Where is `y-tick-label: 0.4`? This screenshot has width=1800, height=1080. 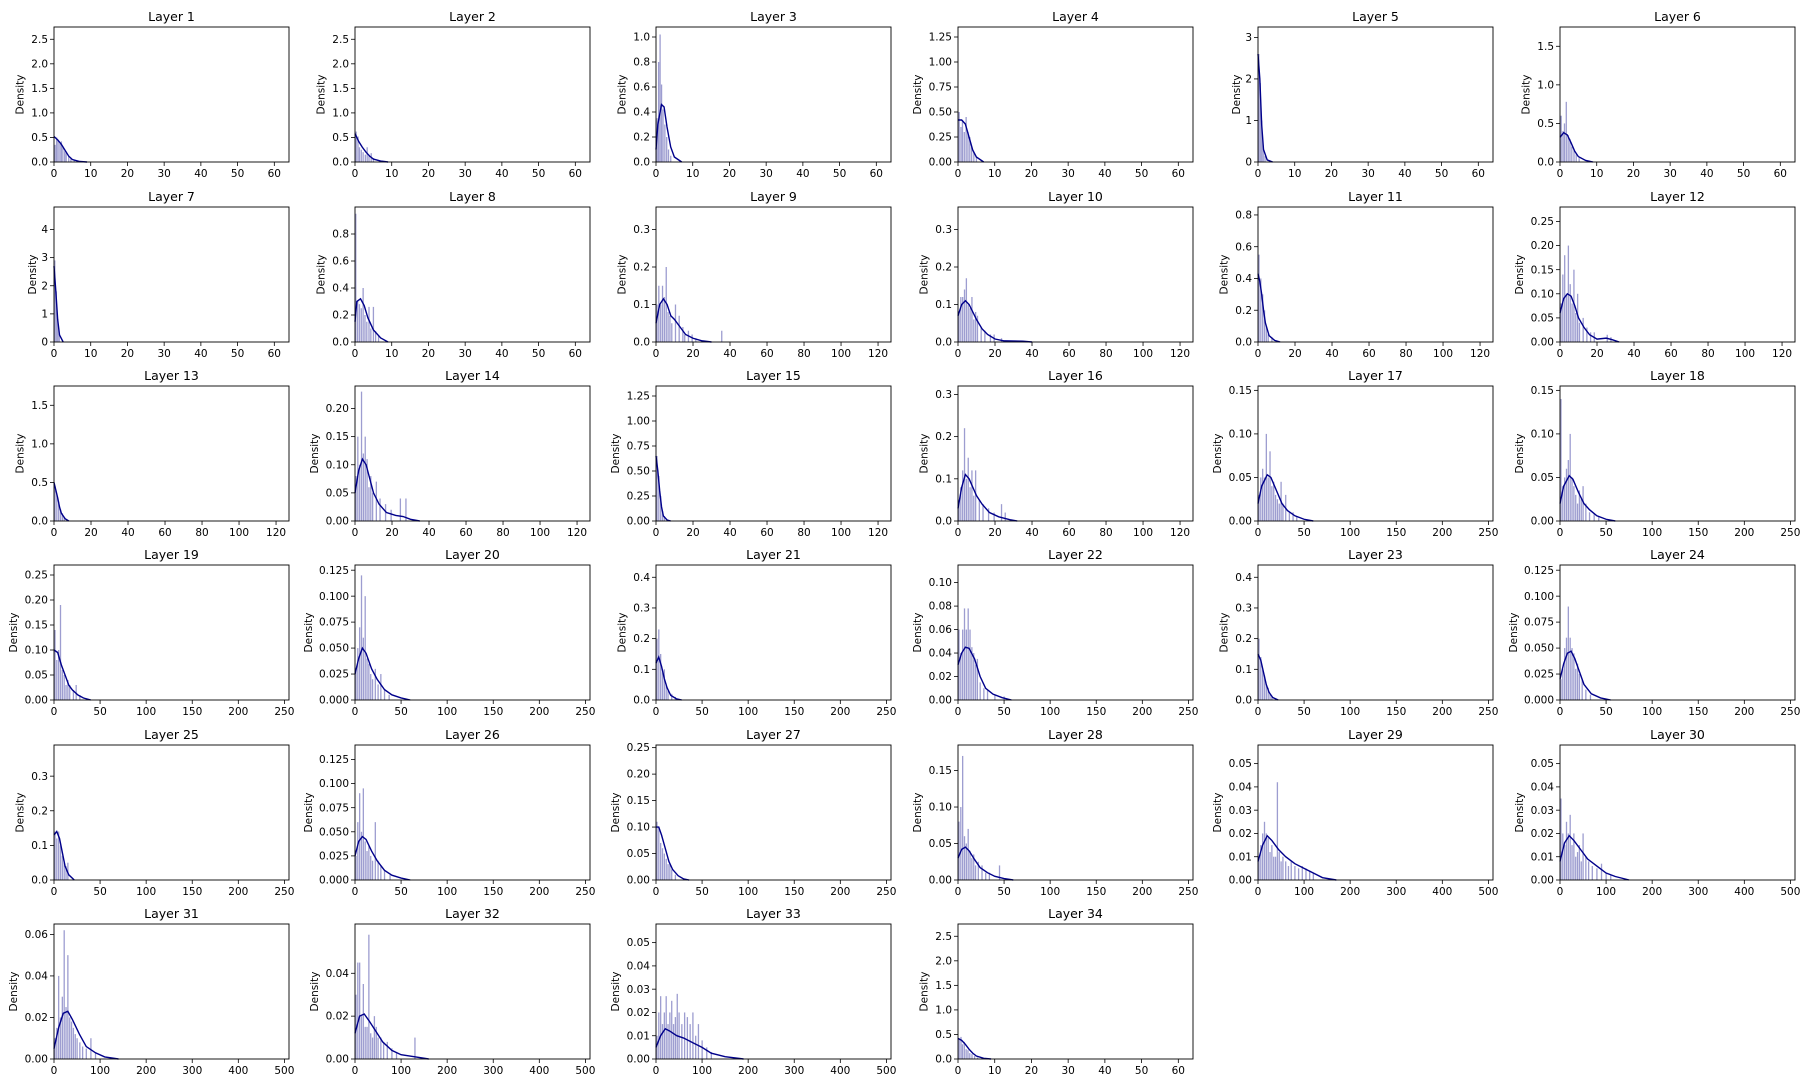 y-tick-label: 0.4 is located at coordinates (1243, 279).